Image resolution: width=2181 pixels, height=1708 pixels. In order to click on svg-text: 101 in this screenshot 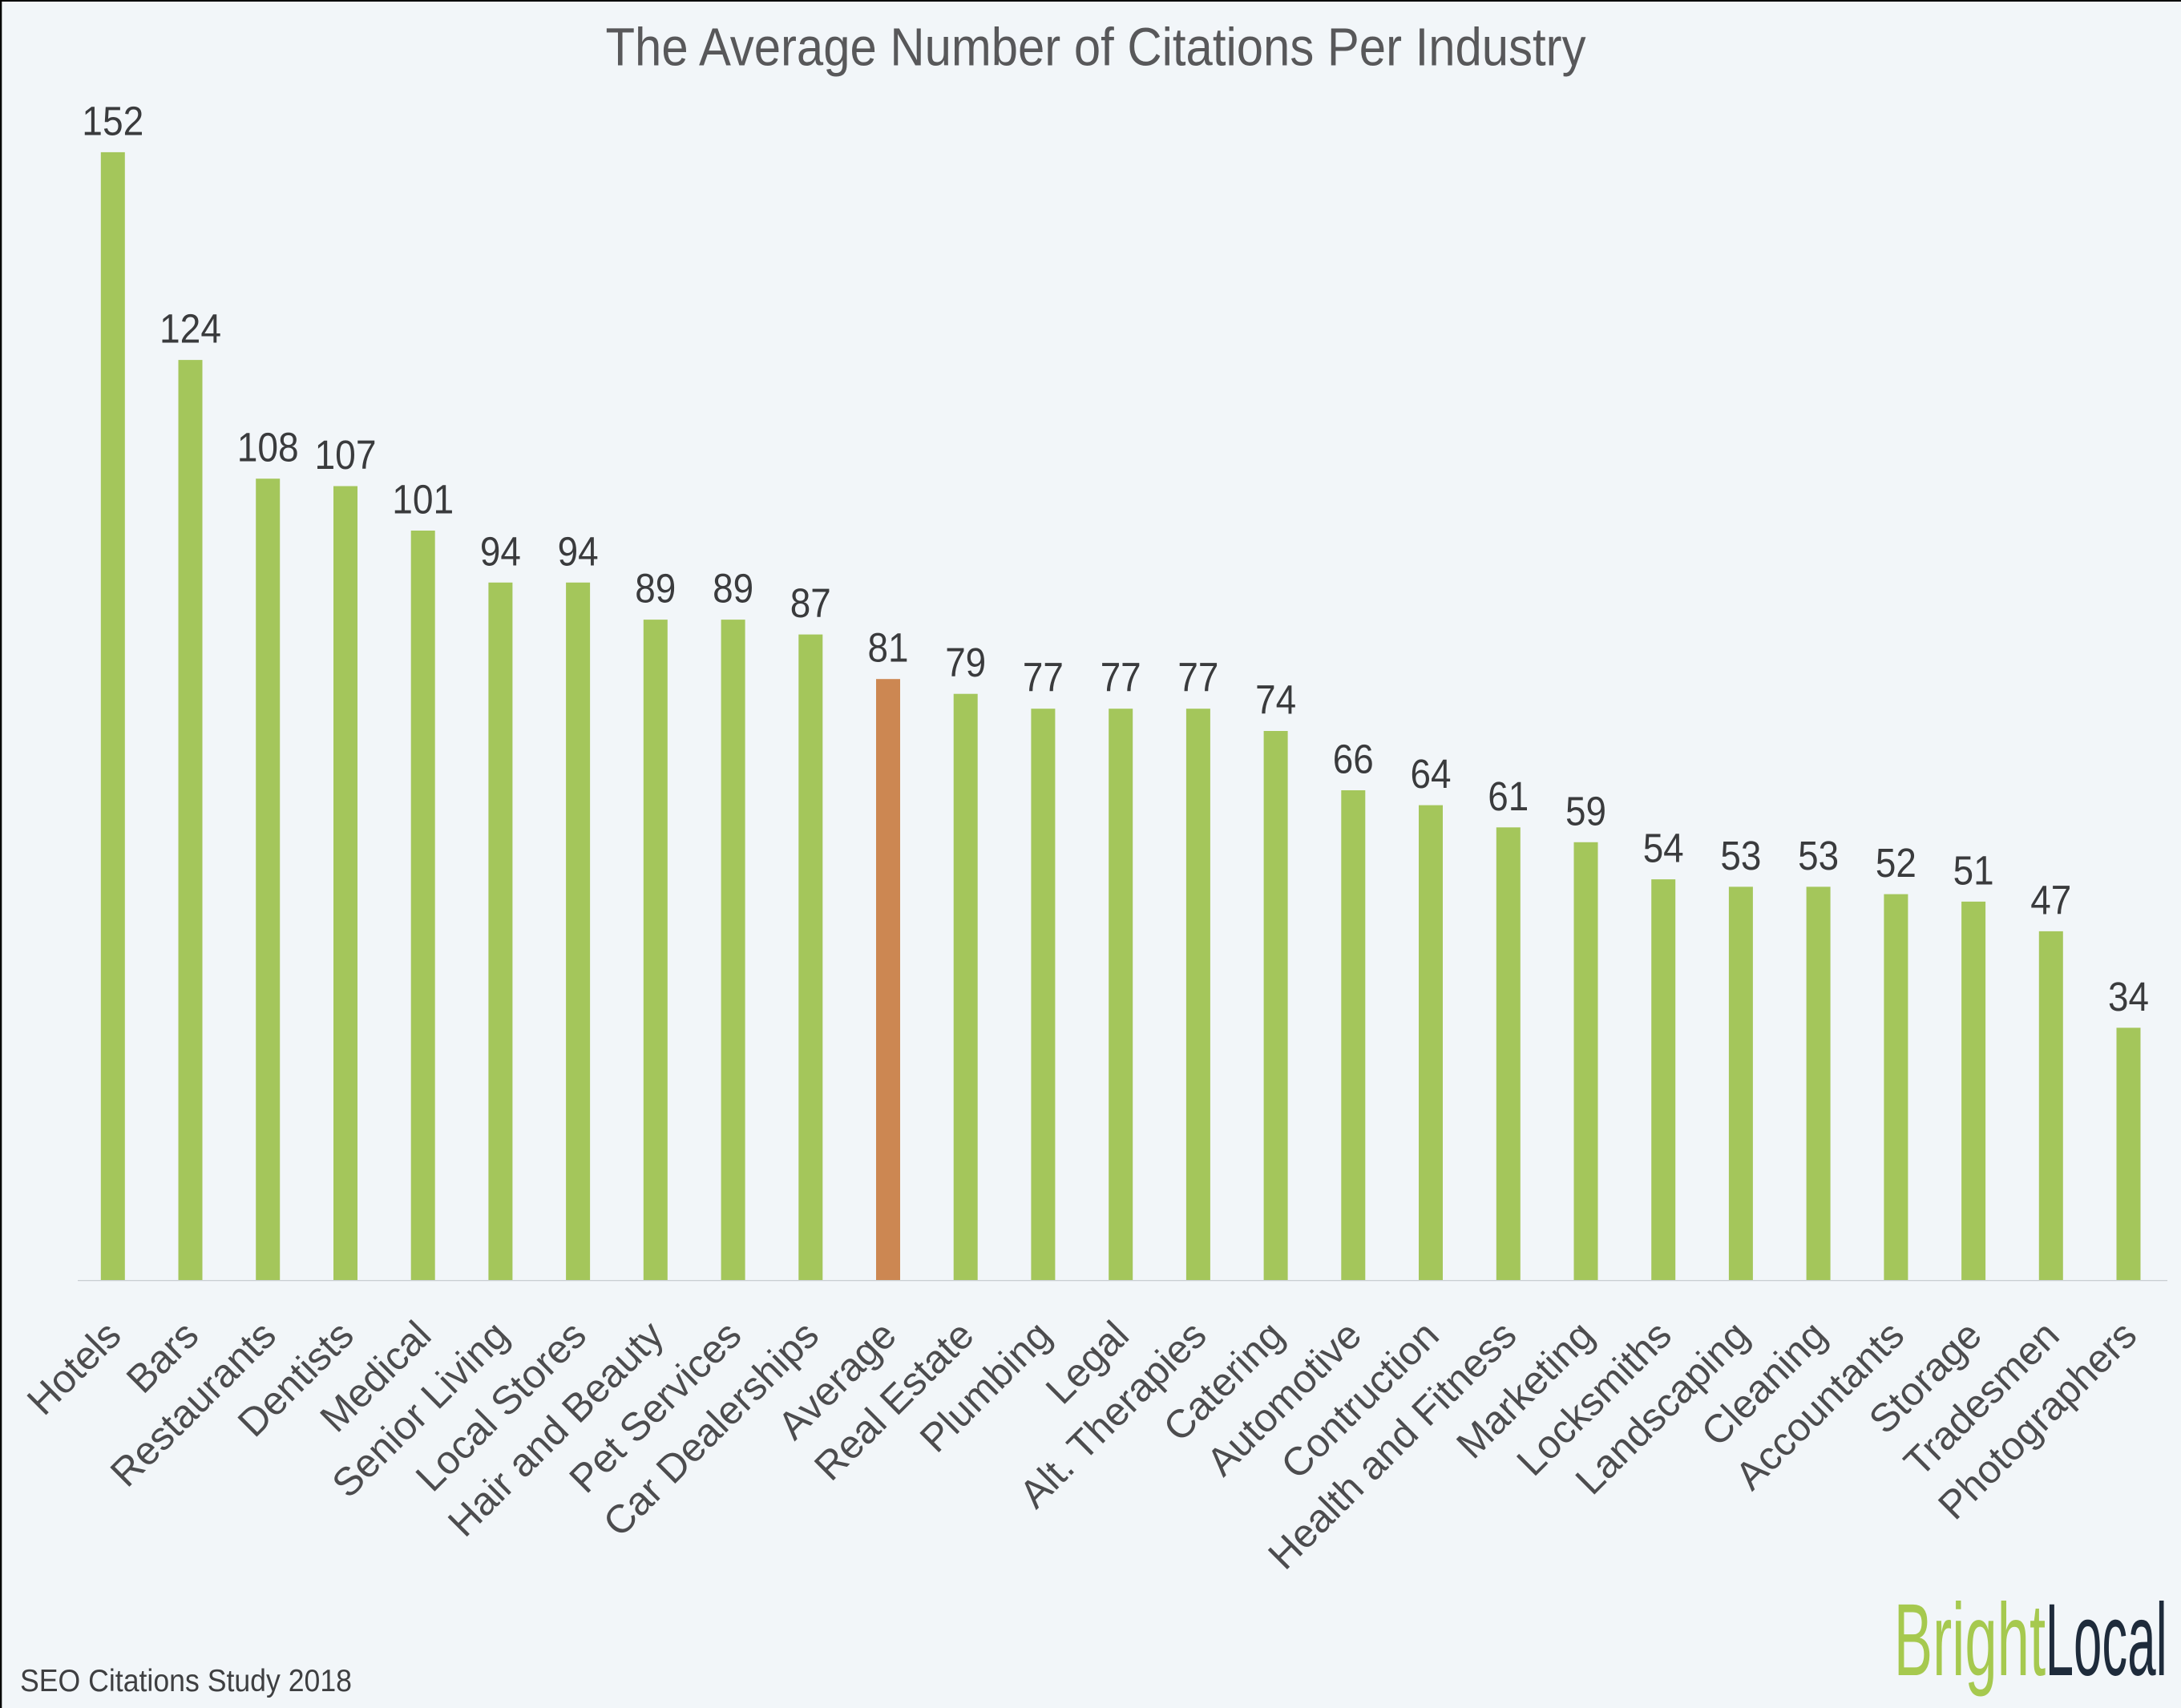, I will do `click(423, 500)`.